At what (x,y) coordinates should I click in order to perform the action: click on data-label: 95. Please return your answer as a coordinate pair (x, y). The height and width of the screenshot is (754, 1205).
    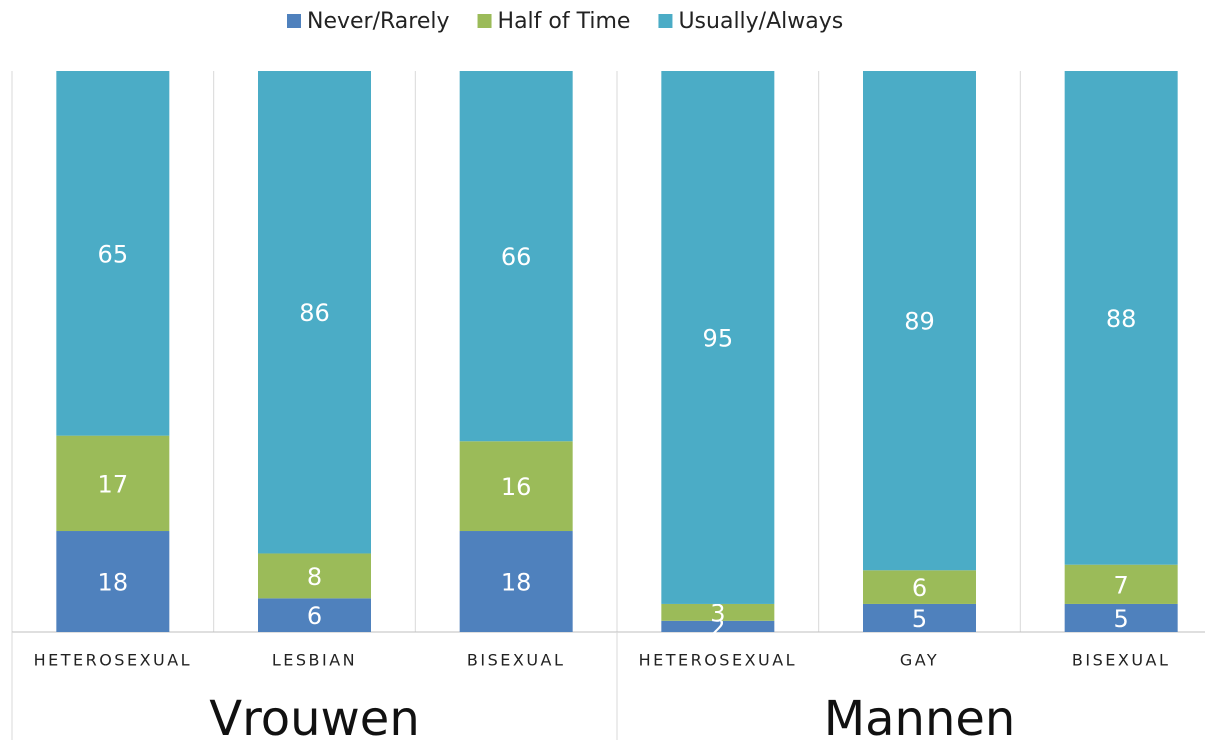
    Looking at the image, I should click on (718, 338).